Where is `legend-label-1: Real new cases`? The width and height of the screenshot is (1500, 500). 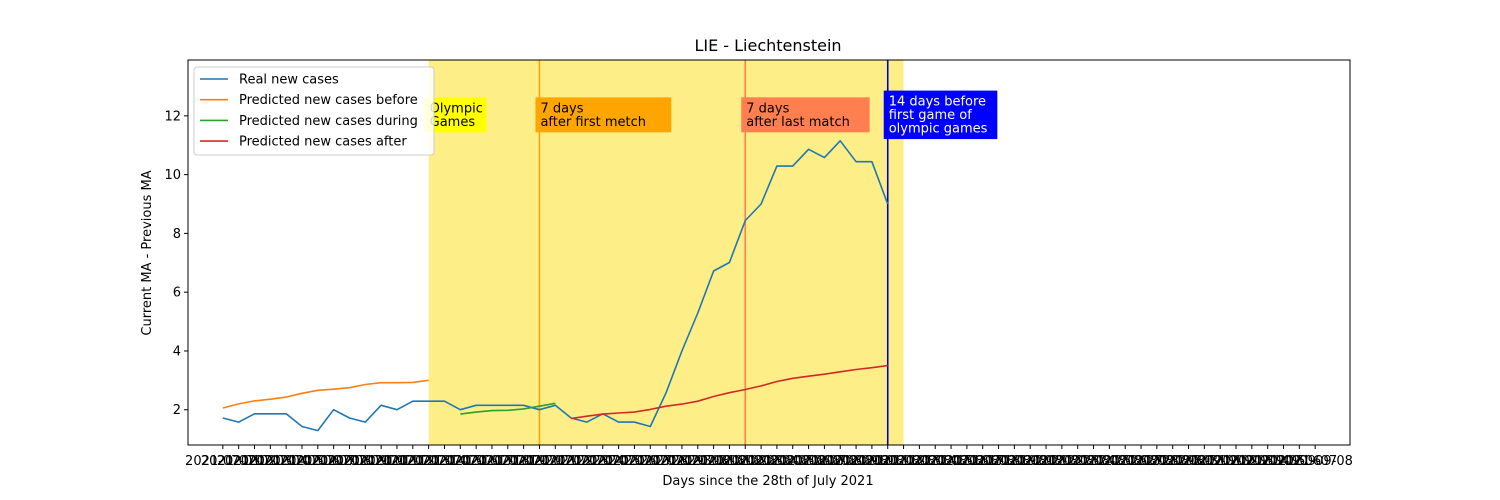 legend-label-1: Real new cases is located at coordinates (289, 80).